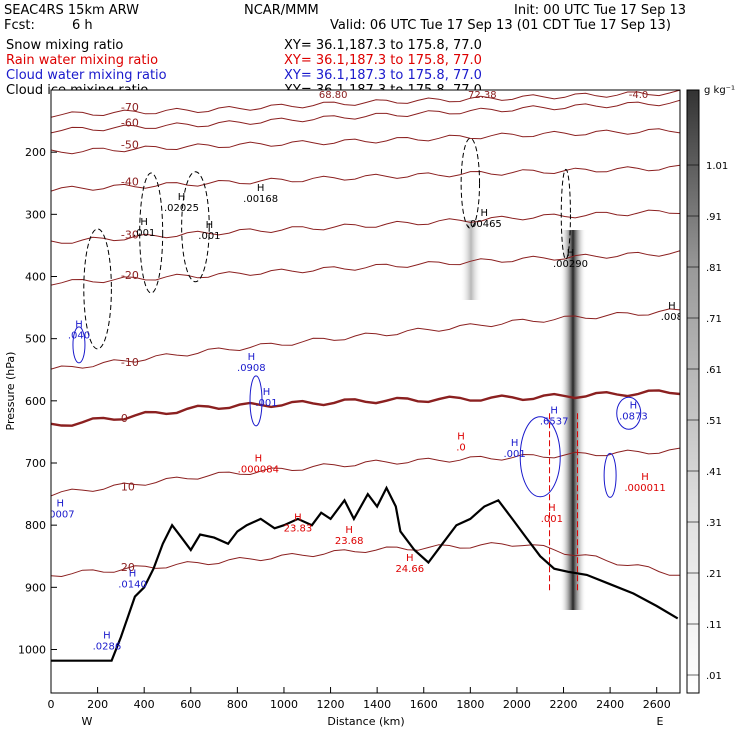 Image resolution: width=740 pixels, height=740 pixels. I want to click on x-tick-label: 1600, so click(424, 704).